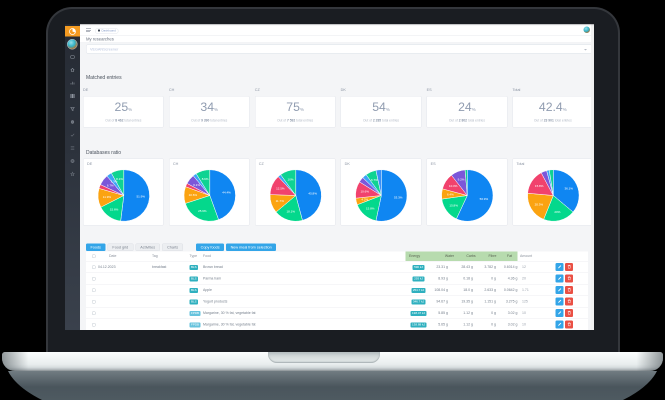 This screenshot has height=400, width=665. Describe the element at coordinates (226, 193) in the screenshot. I see `svg-text: 44.4%` at that location.